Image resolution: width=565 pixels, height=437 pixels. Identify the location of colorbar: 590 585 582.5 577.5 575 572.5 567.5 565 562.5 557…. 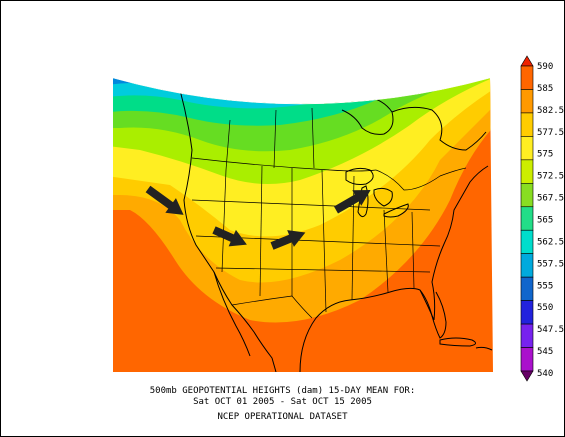
(542, 218).